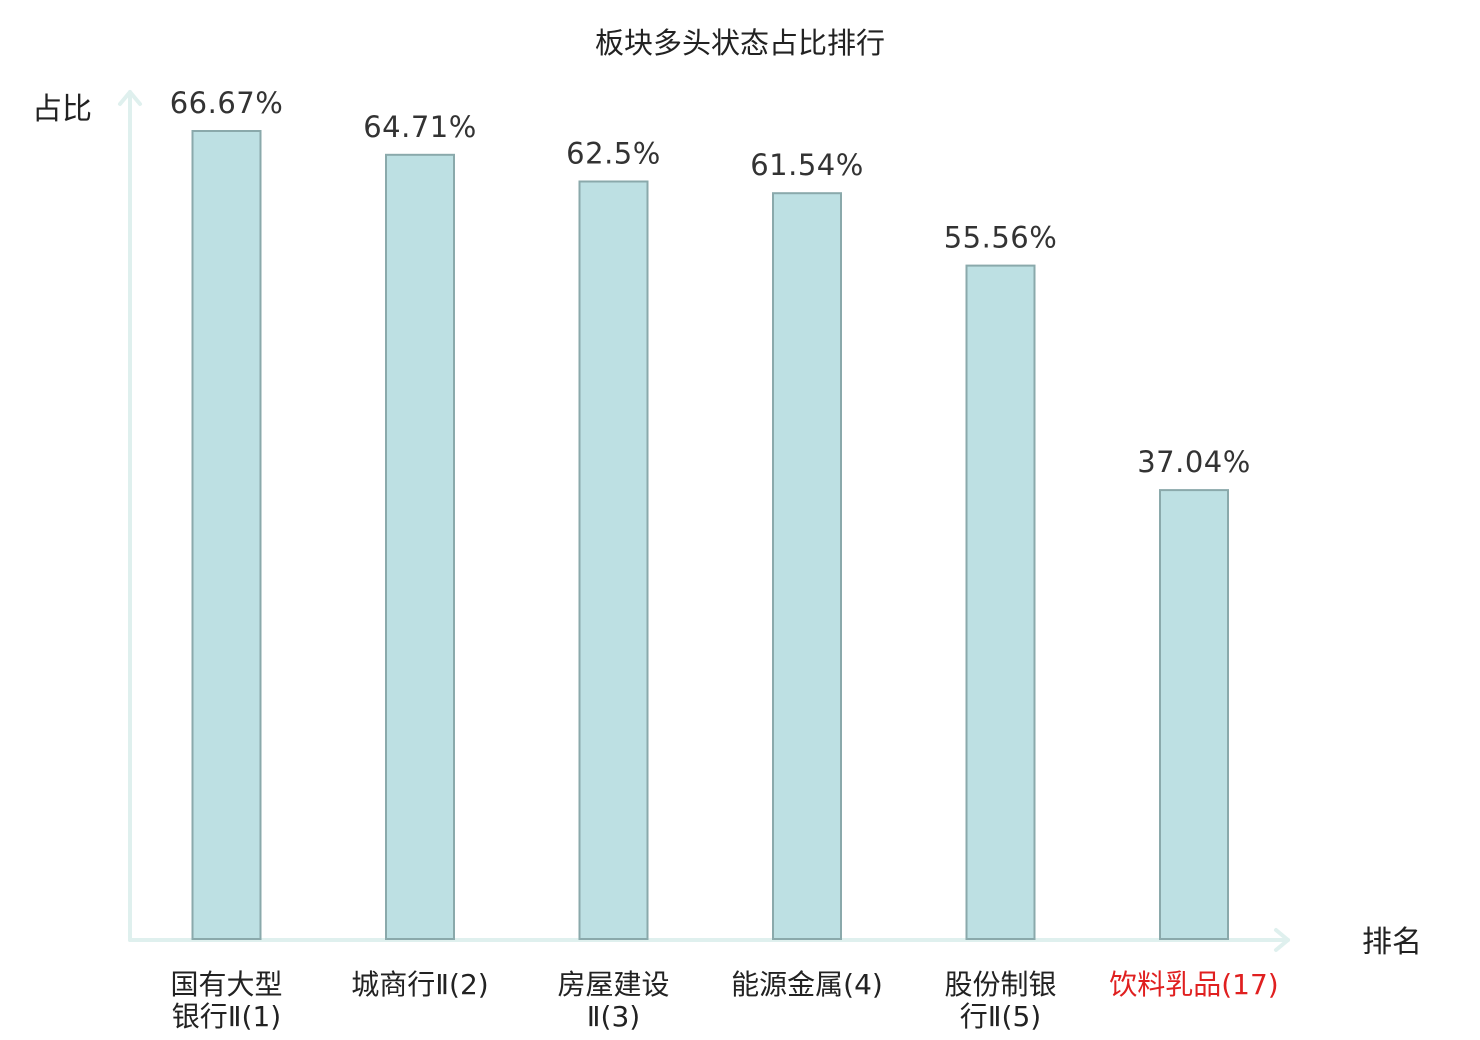 The image size is (1480, 1040). I want to click on x-tick-label: 股份制银行Ⅱ(5), so click(1000, 1000).